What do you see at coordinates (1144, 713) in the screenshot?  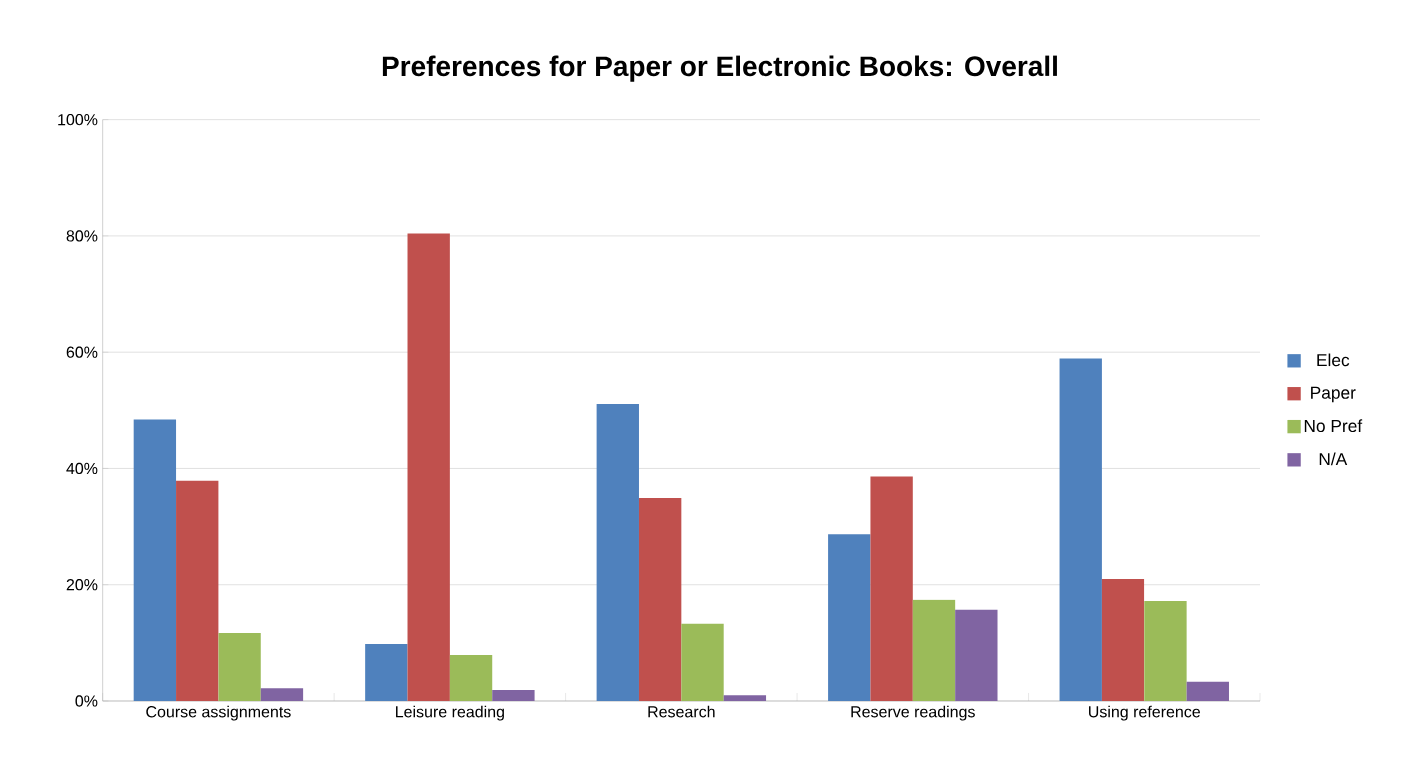 I see `x-tick-label: Using reference` at bounding box center [1144, 713].